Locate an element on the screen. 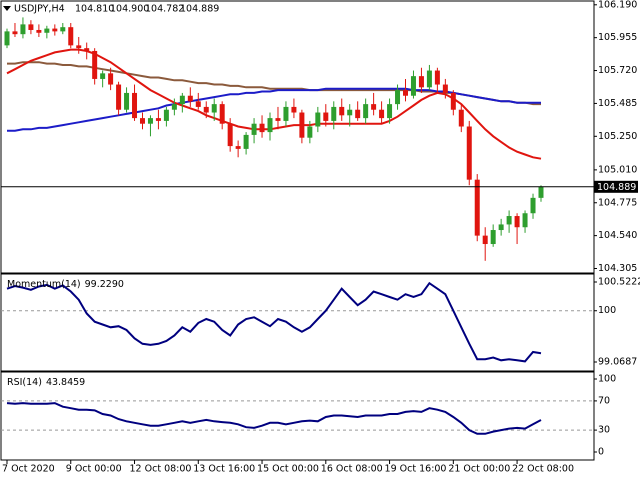  x-tick-label: 19 Oct 16:00 is located at coordinates (416, 469).